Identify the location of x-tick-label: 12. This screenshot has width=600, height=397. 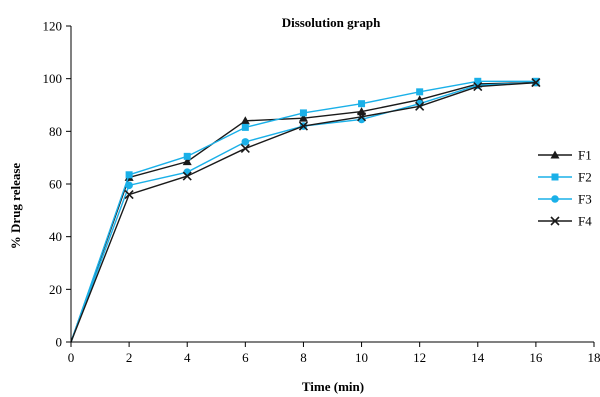
(419, 357).